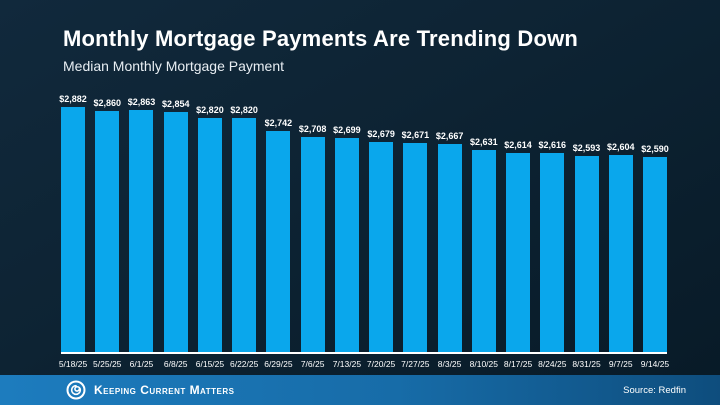  I want to click on bar-6/1/25: $2,863 6/1/25, so click(142, 233).